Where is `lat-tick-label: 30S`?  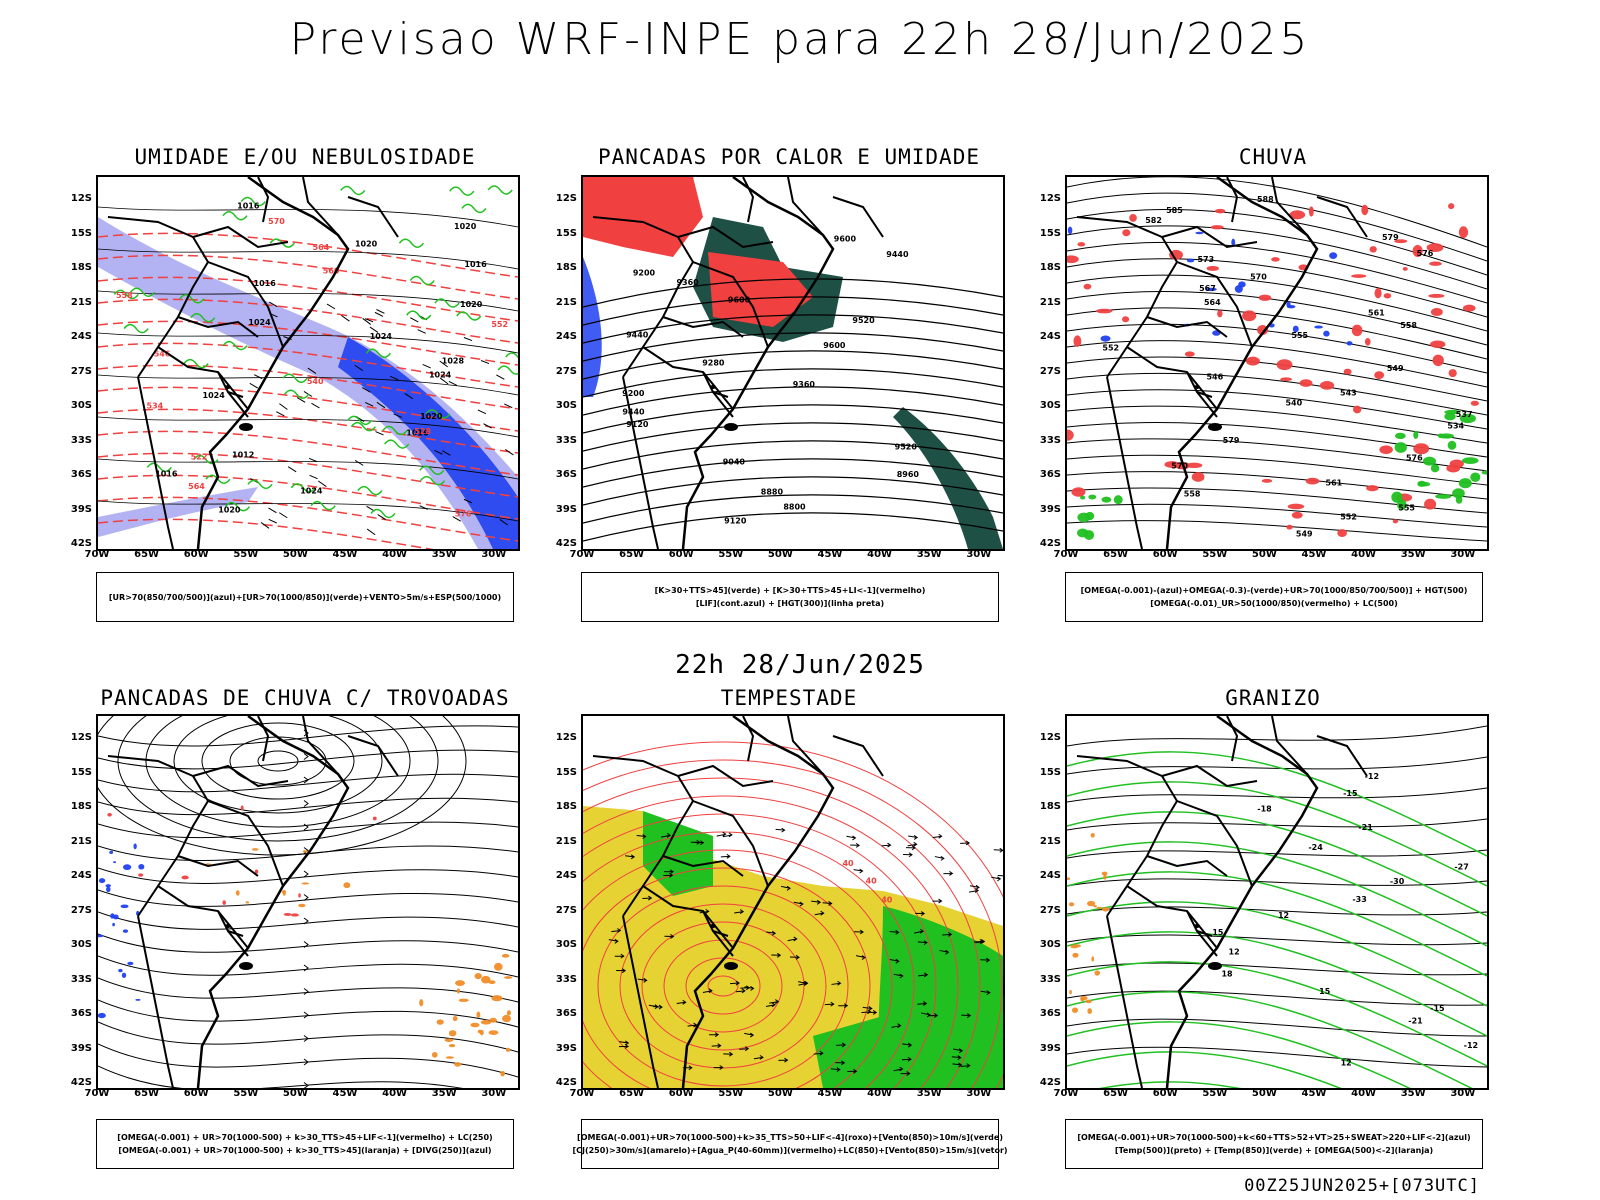
lat-tick-label: 30S is located at coordinates (566, 944).